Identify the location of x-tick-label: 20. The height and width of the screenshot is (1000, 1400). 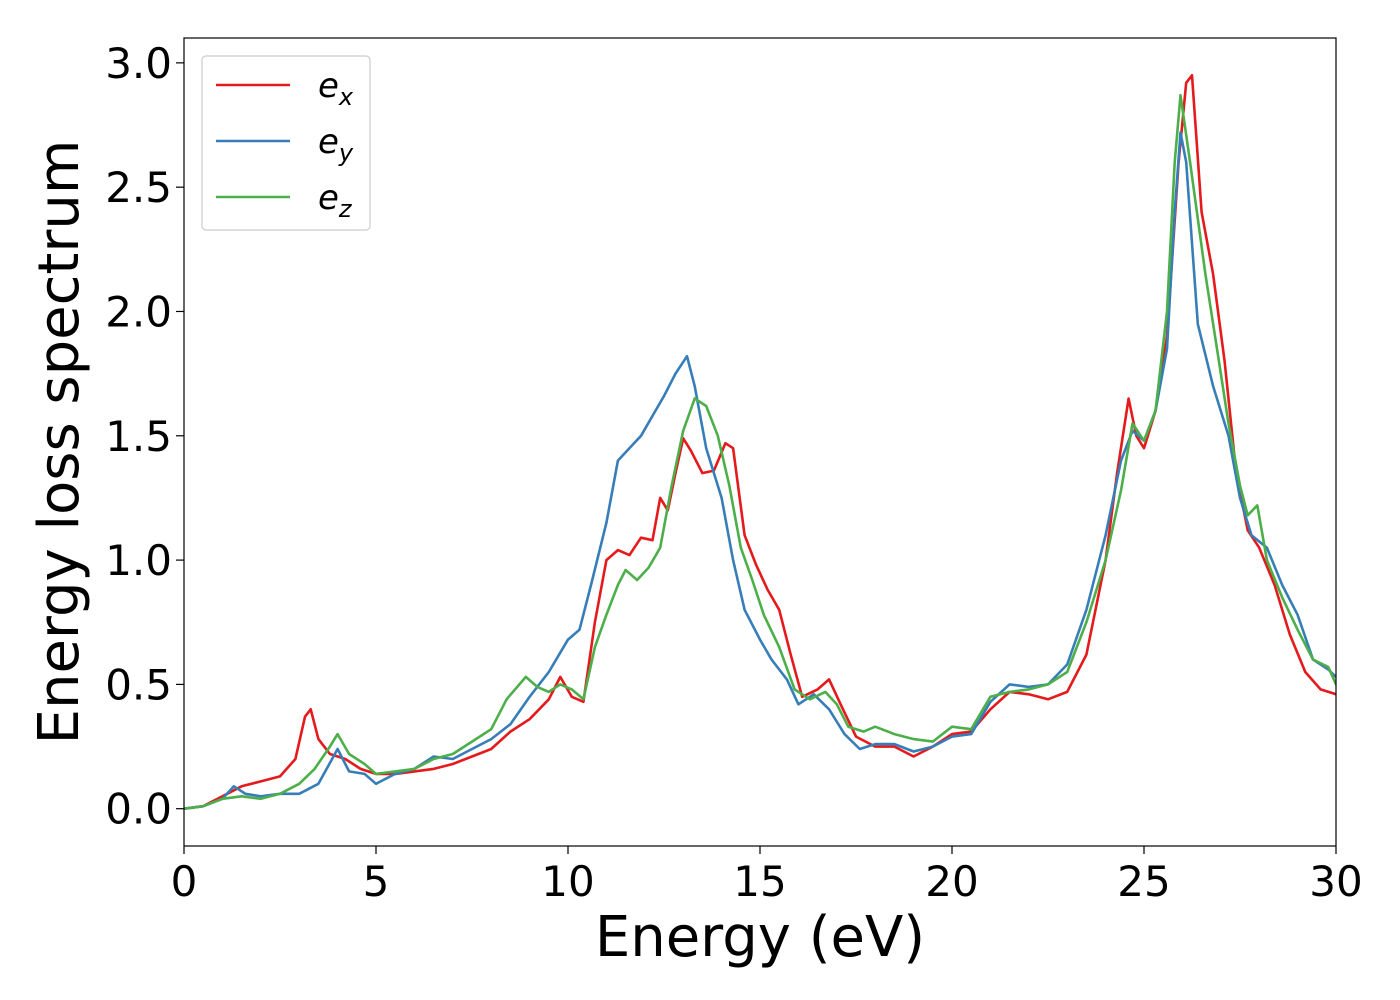
(951, 881).